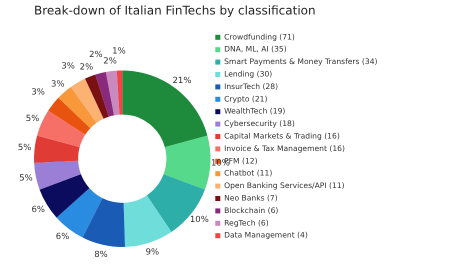  What do you see at coordinates (101, 255) in the screenshot?
I see `data-label: 8%` at bounding box center [101, 255].